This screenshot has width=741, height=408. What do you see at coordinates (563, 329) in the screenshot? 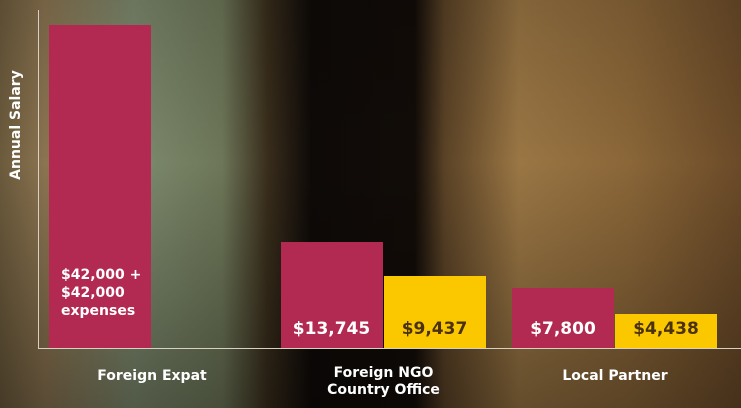
I see `value-label: $7,800` at bounding box center [563, 329].